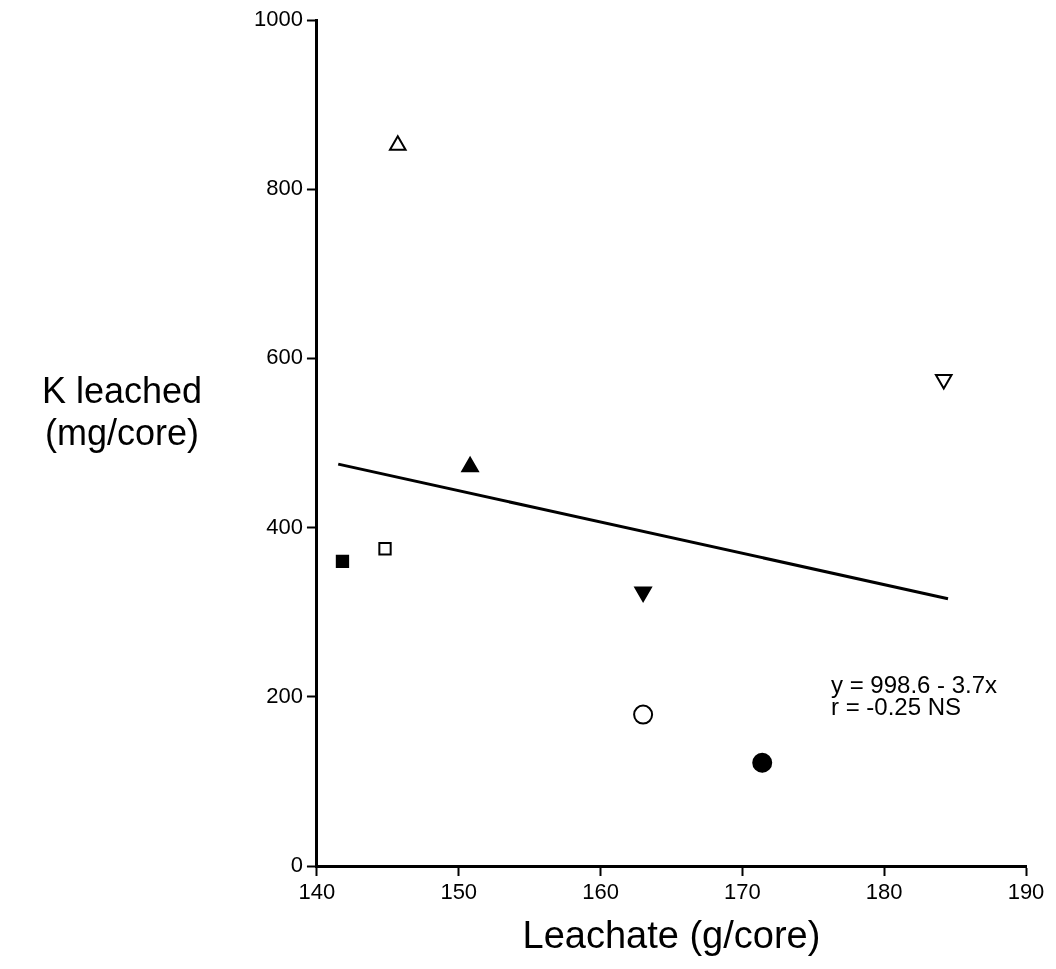  Describe the element at coordinates (742, 892) in the screenshot. I see `x-tick-label: 170` at that location.